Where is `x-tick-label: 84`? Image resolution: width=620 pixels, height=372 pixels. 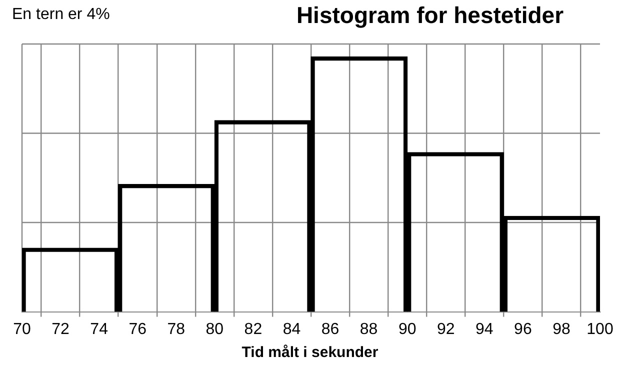
x-tick-label: 84 is located at coordinates (291, 329).